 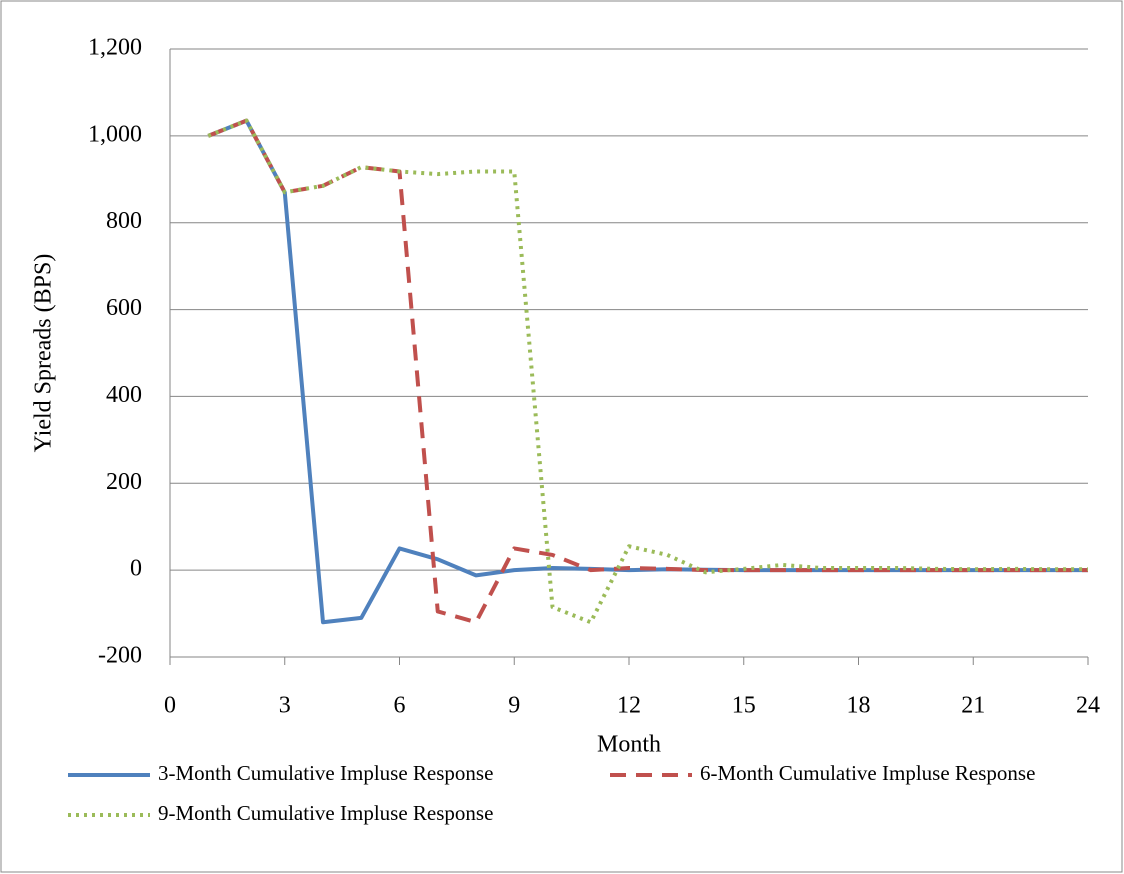 I want to click on x-tick-label: 6, so click(x=400, y=706).